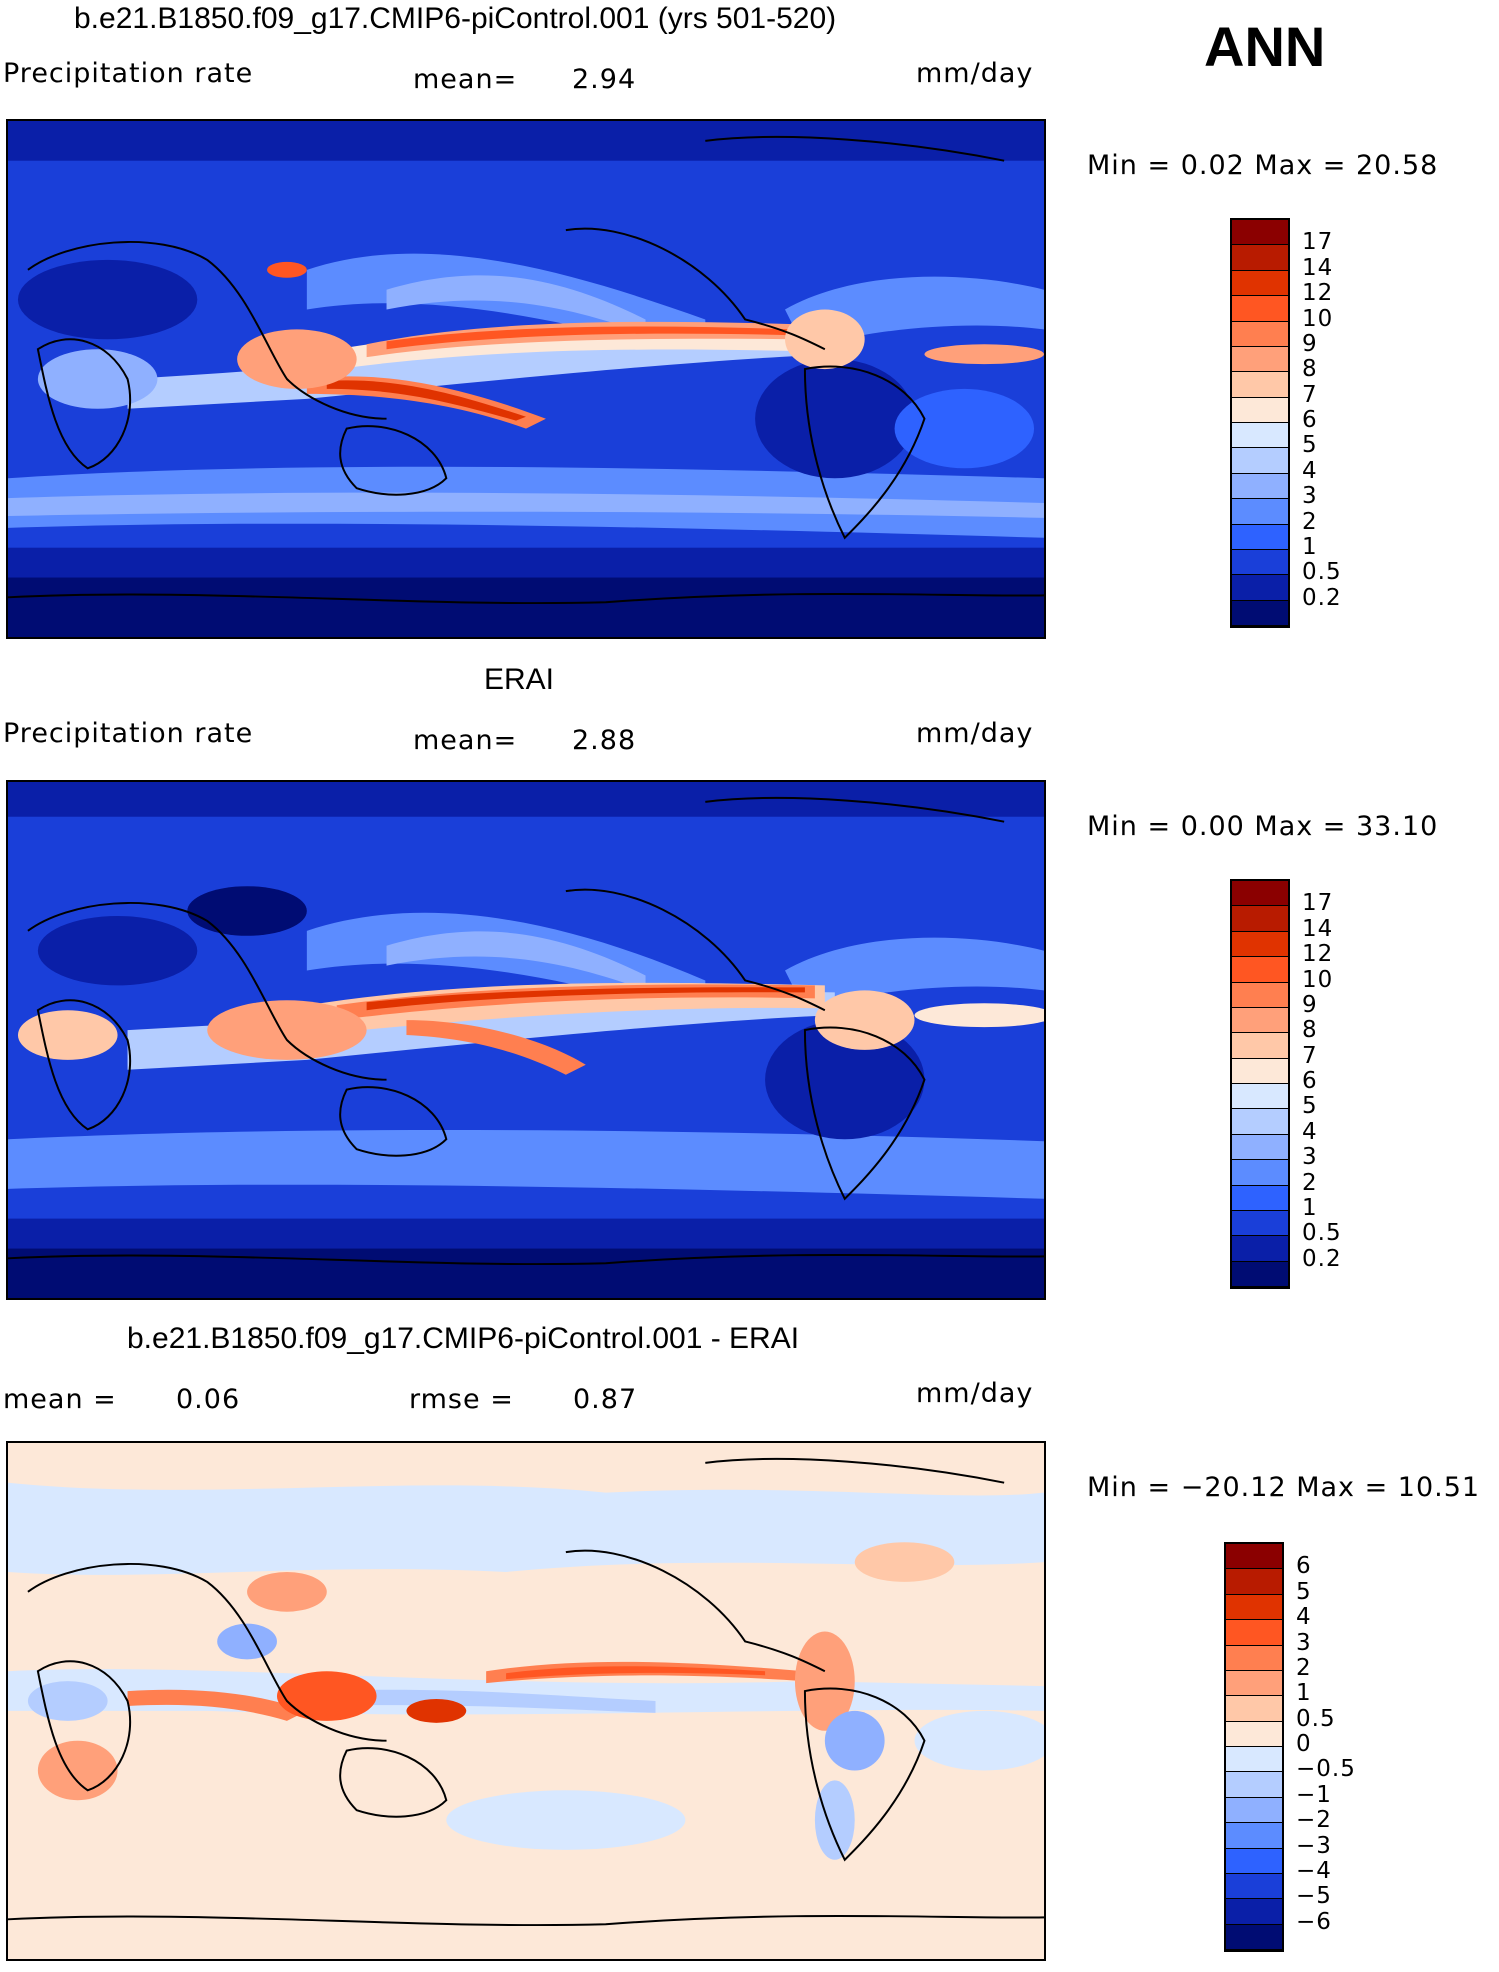  I want to click on colorbar-tick-label: −1, so click(1314, 1794).